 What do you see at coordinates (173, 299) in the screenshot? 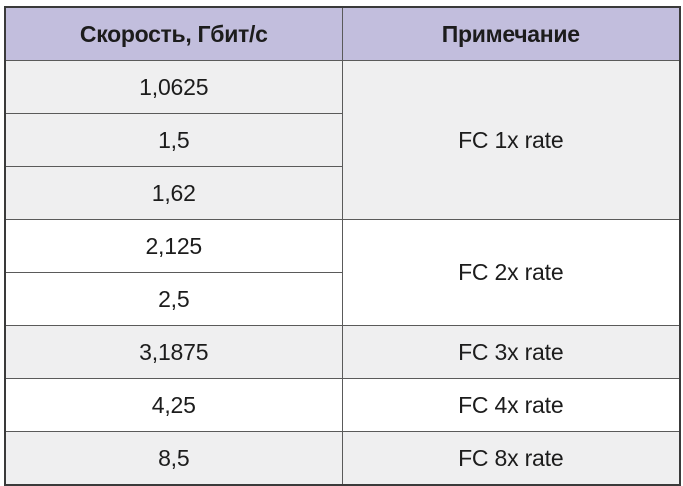
I see `speed-cell: 2,5` at bounding box center [173, 299].